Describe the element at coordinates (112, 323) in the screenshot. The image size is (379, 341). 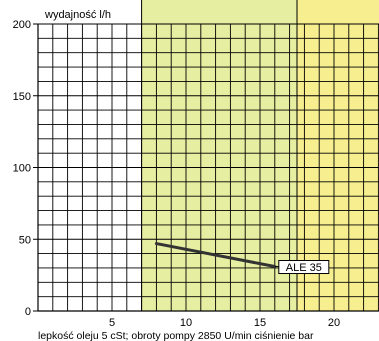
I see `x-tick-label: 5` at that location.